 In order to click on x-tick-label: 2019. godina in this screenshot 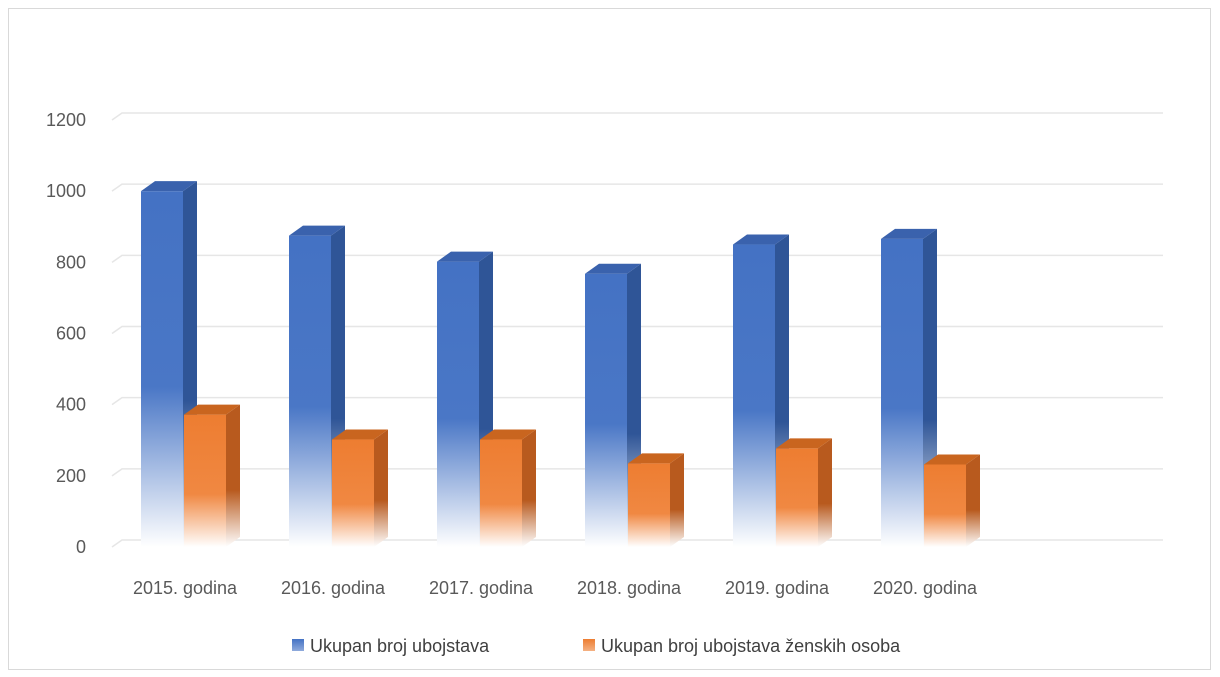, I will do `click(777, 588)`.